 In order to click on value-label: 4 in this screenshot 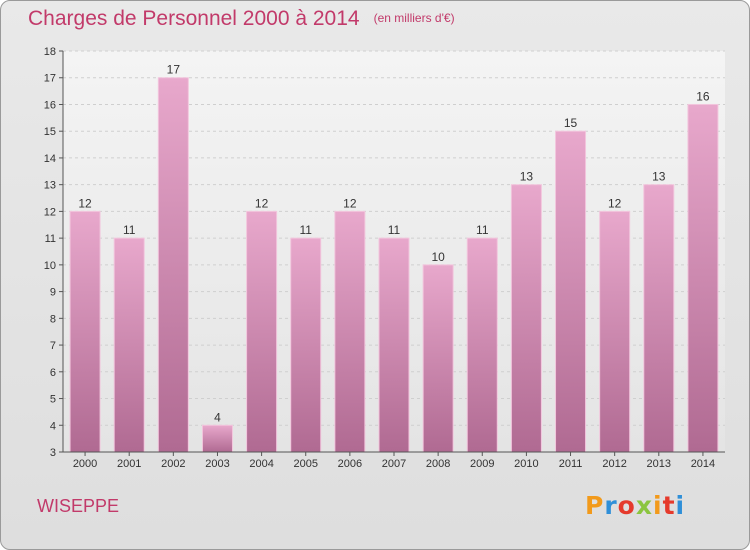, I will do `click(217, 417)`.